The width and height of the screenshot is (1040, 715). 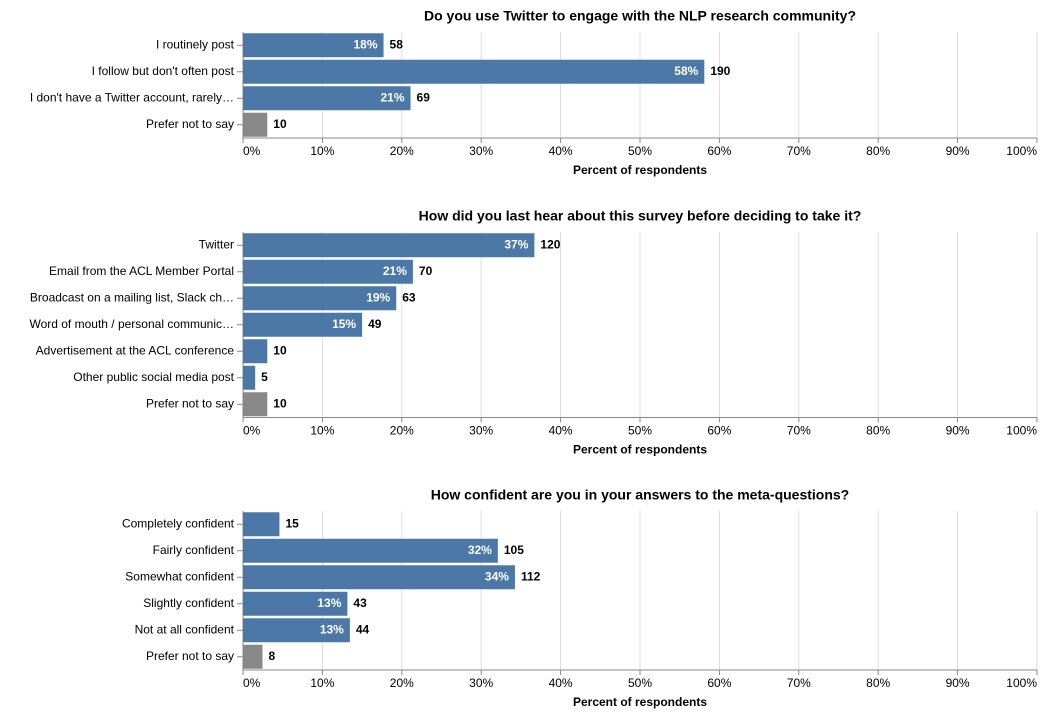 I want to click on count-label: 190, so click(x=720, y=71).